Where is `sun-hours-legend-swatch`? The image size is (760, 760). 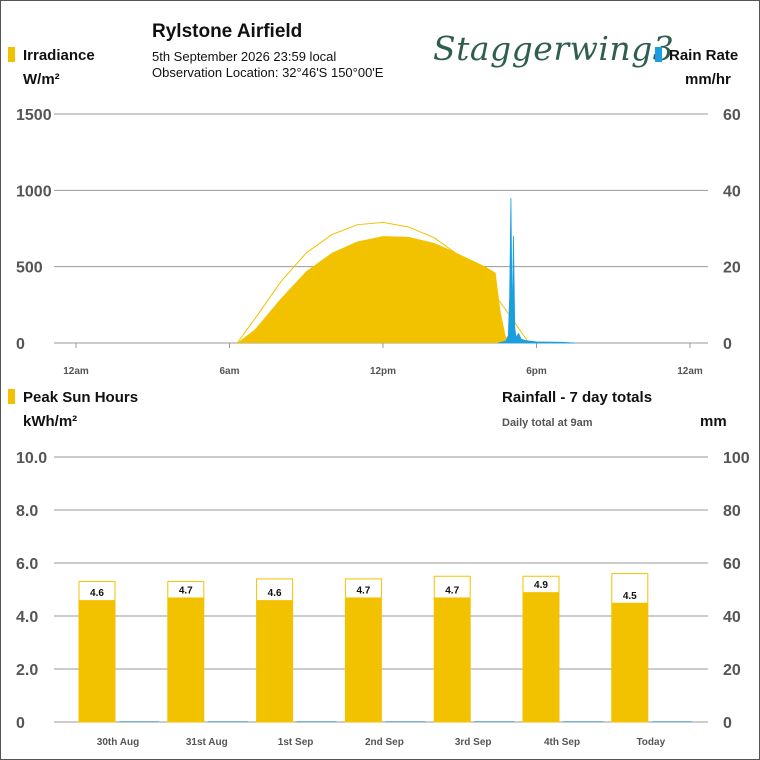 sun-hours-legend-swatch is located at coordinates (11, 396).